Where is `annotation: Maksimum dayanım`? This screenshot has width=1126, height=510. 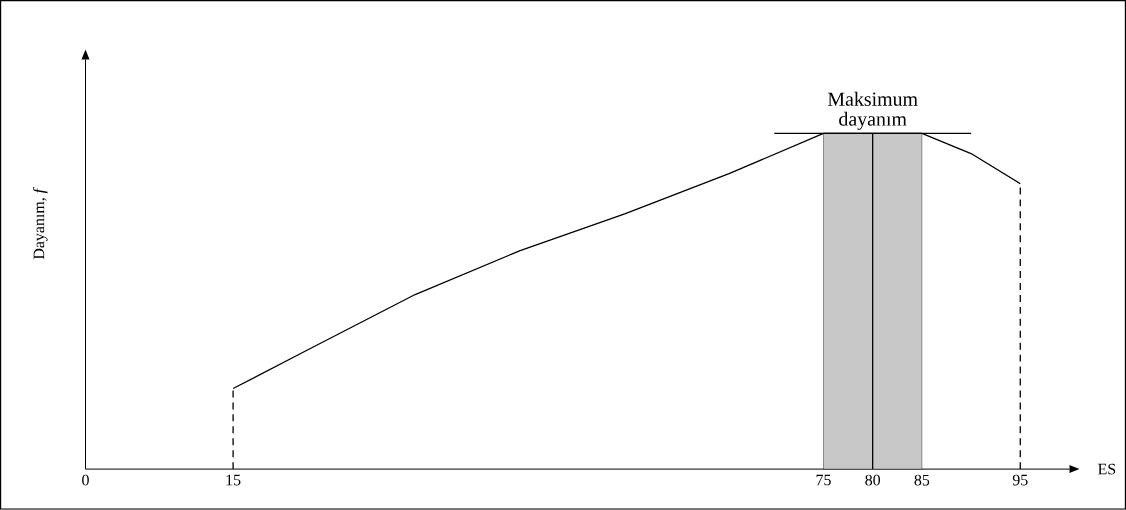
annotation: Maksimum dayanım is located at coordinates (872, 111).